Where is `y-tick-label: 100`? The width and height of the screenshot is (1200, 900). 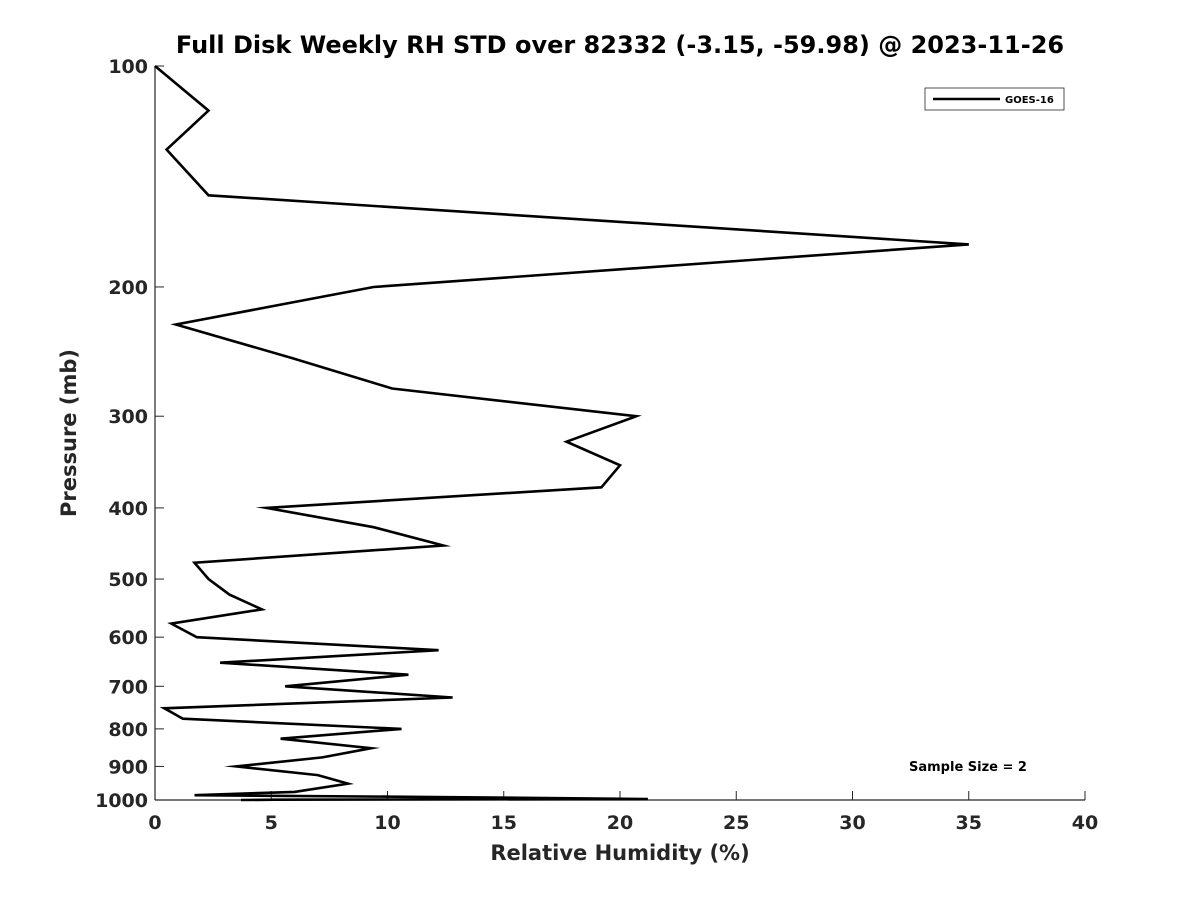 y-tick-label: 100 is located at coordinates (128, 67).